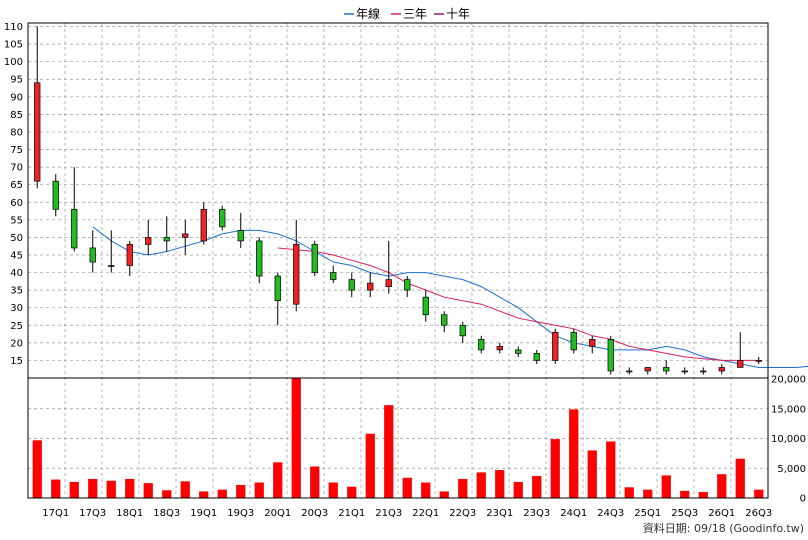  What do you see at coordinates (16, 80) in the screenshot?
I see `price-tick-label: 95` at bounding box center [16, 80].